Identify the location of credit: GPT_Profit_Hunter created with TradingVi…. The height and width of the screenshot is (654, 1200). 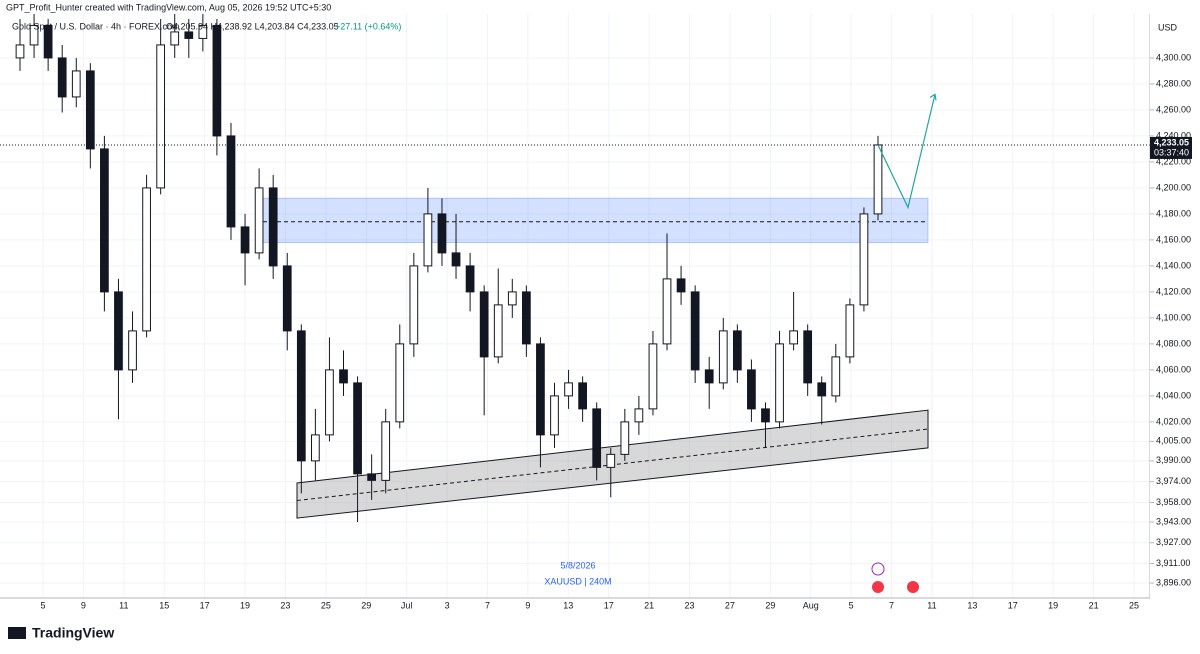
(168, 7).